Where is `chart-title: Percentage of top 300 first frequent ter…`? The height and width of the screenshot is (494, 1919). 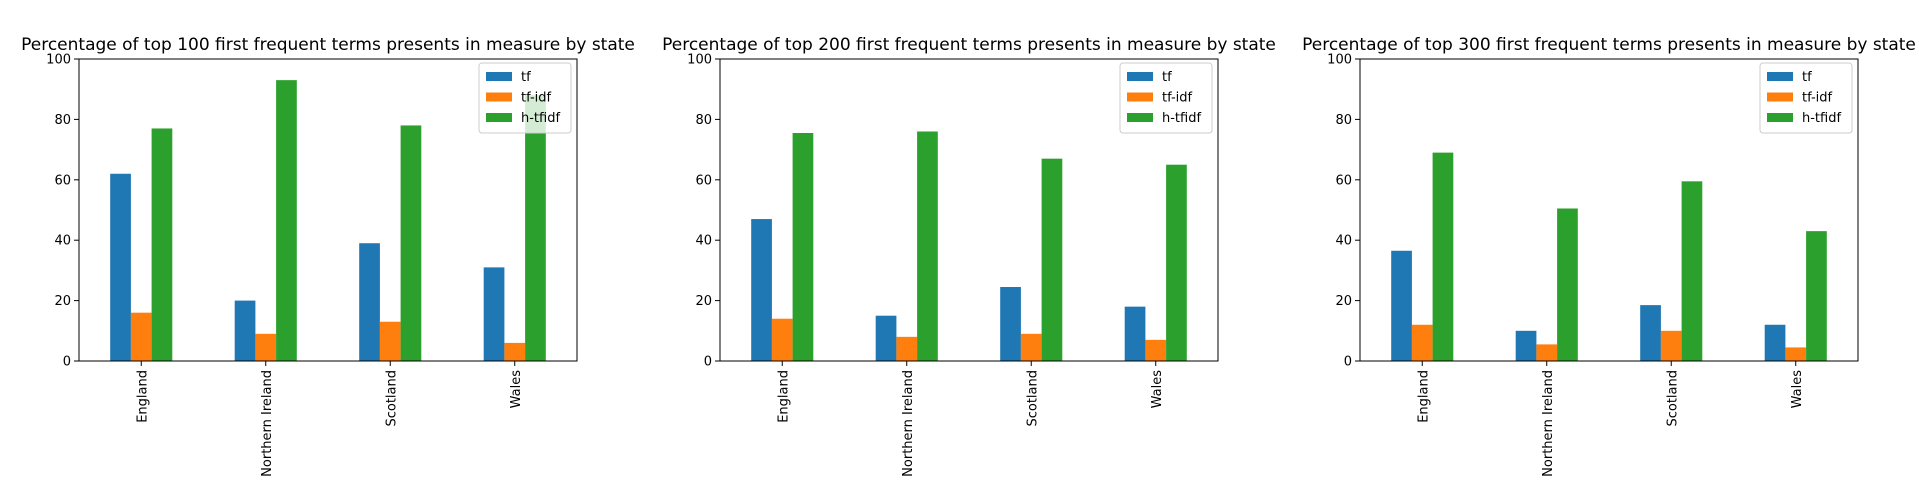 chart-title: Percentage of top 300 first frequent ter… is located at coordinates (1609, 45).